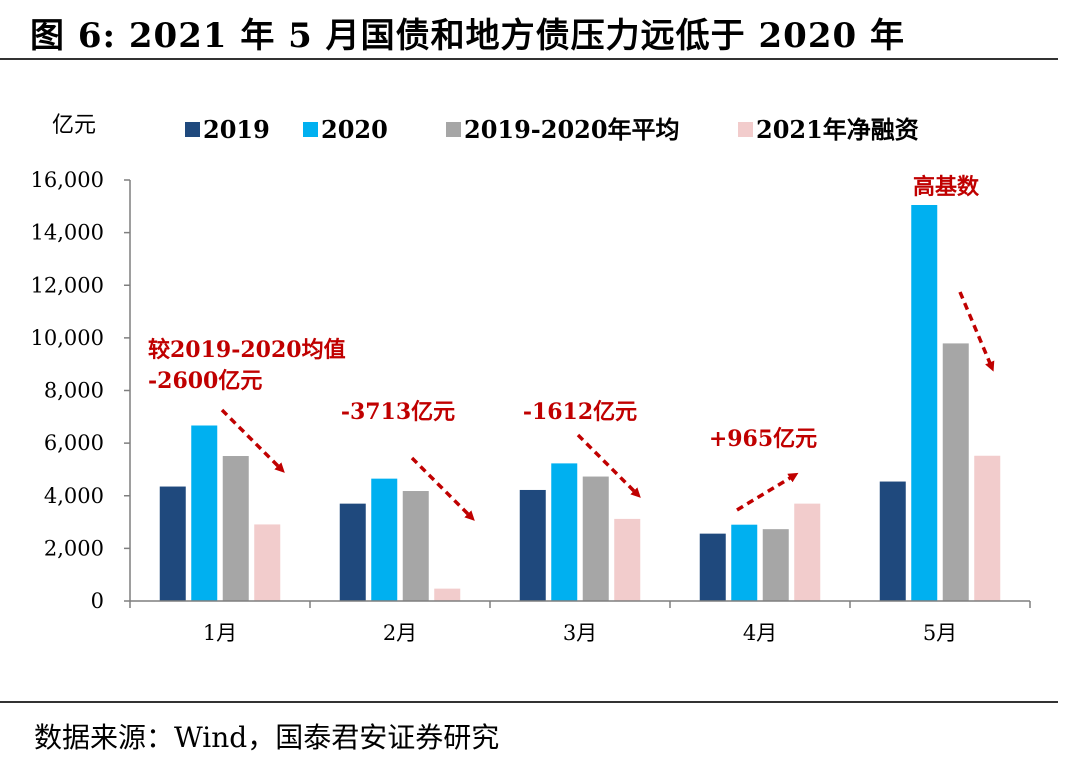 Image resolution: width=1080 pixels, height=778 pixels. Describe the element at coordinates (267, 737) in the screenshot. I see `source-note: 数据来源：Wind，国泰君安证券研究` at that location.